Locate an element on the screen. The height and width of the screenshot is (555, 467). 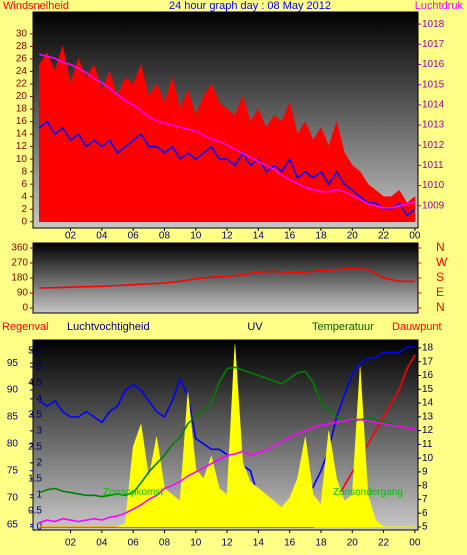
y3-tick-label: 1.5 is located at coordinates (35, 478).